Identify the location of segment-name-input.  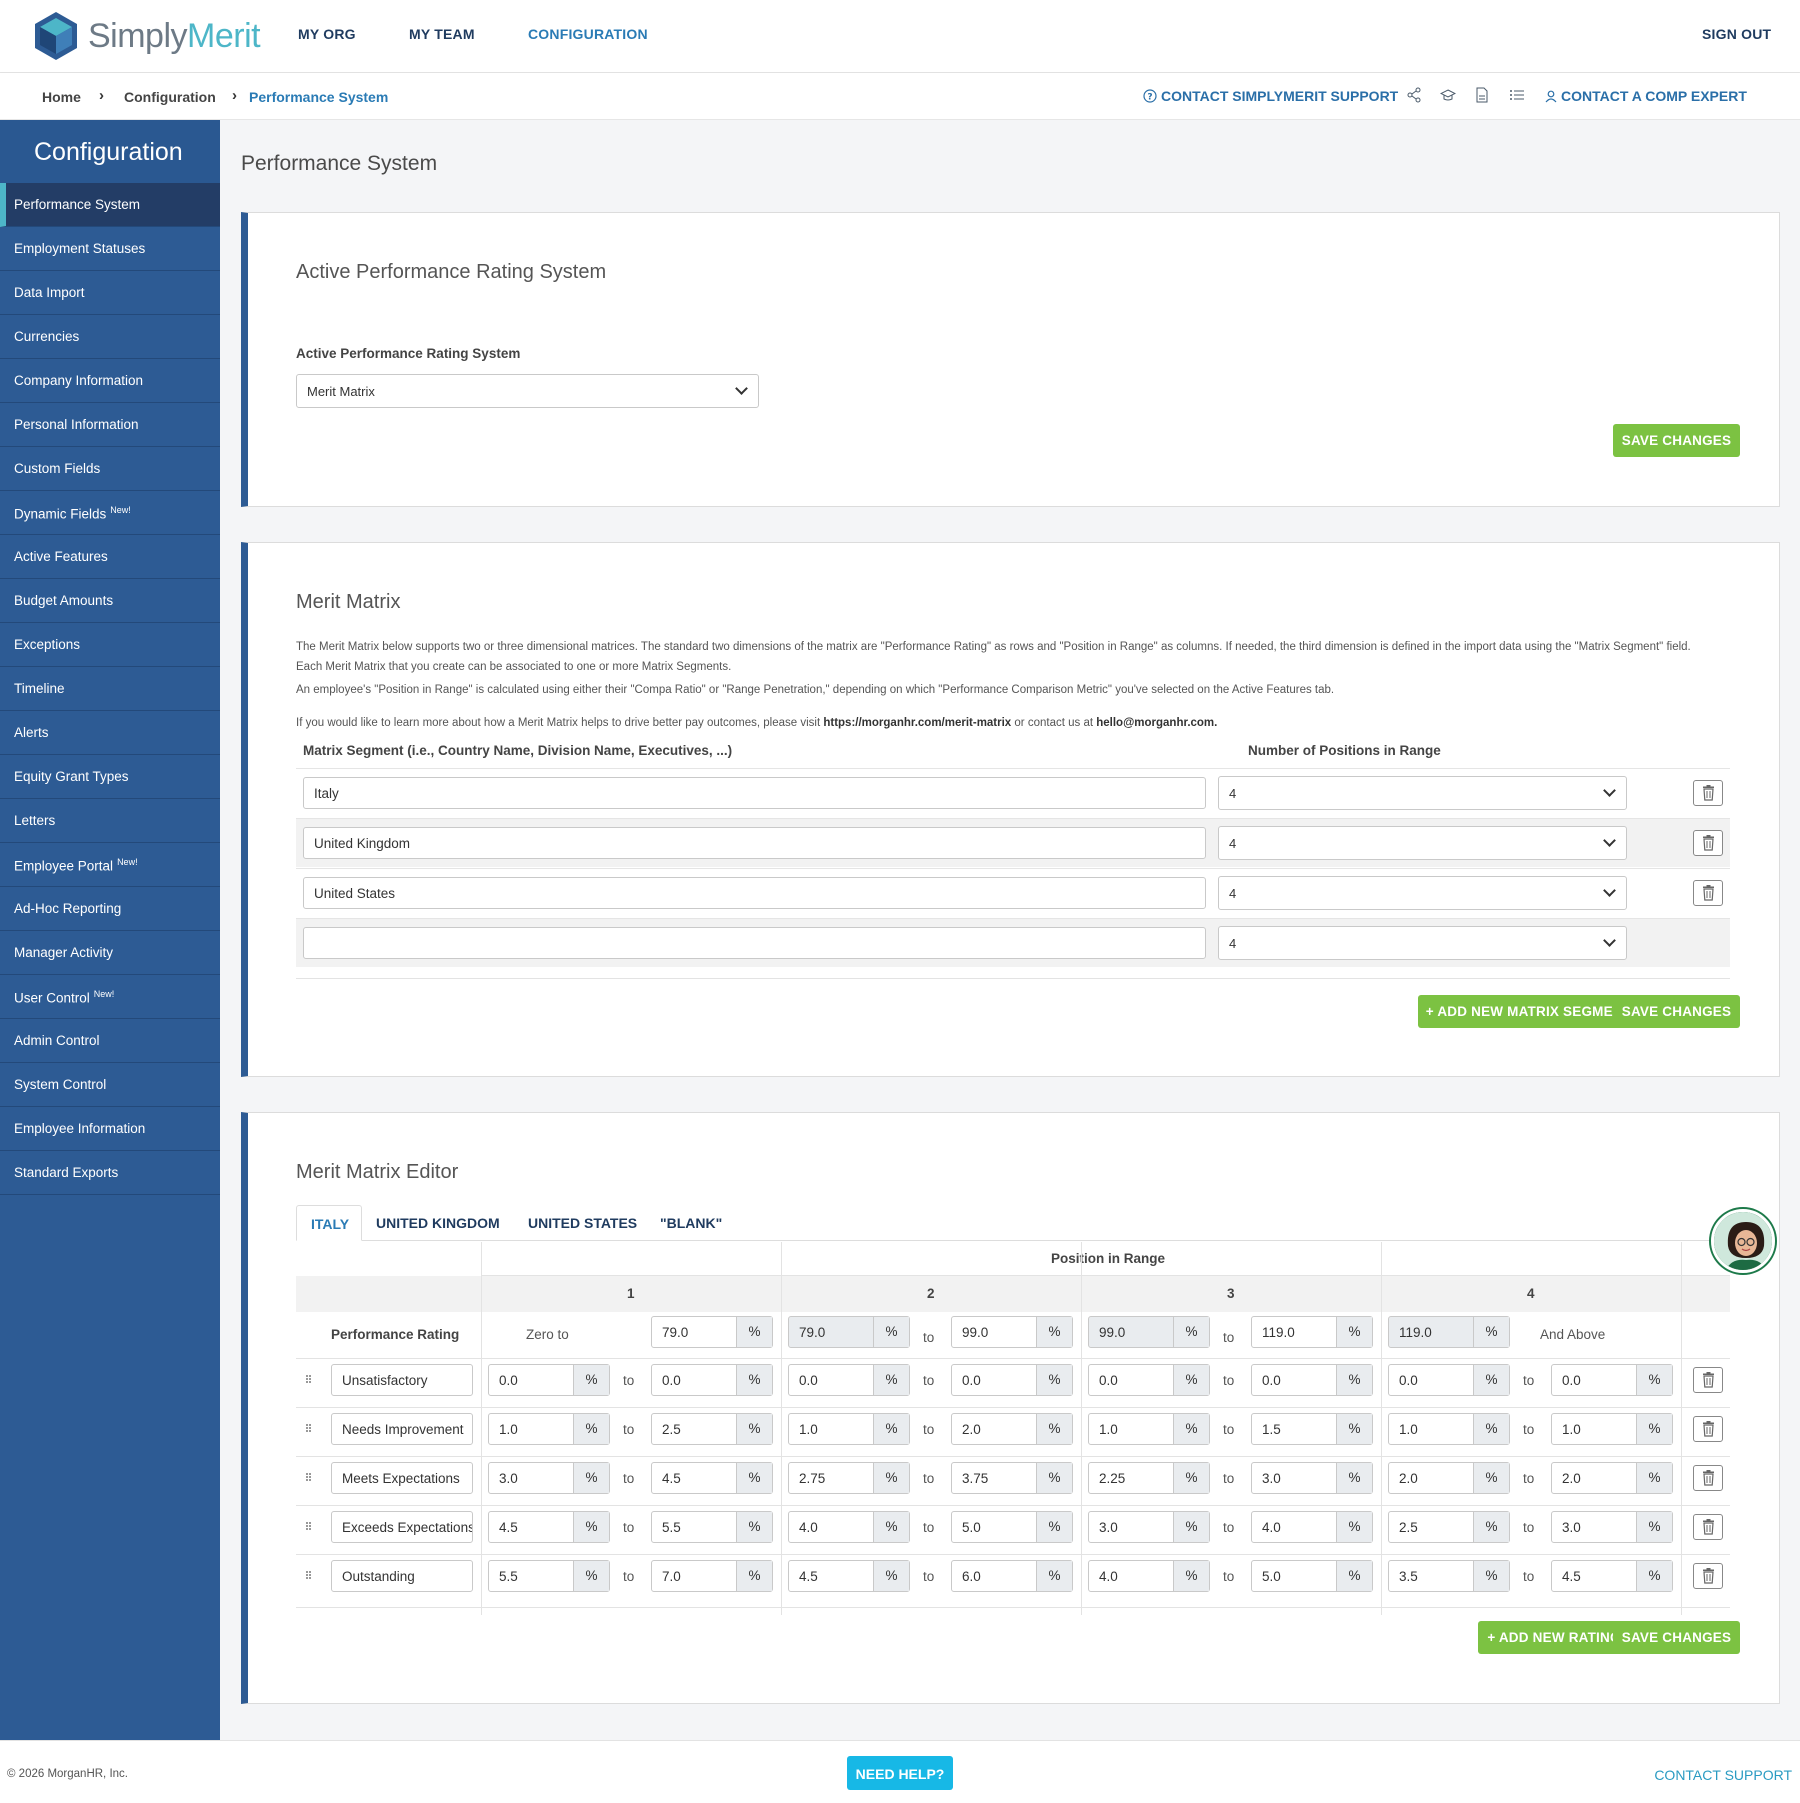
(754, 943).